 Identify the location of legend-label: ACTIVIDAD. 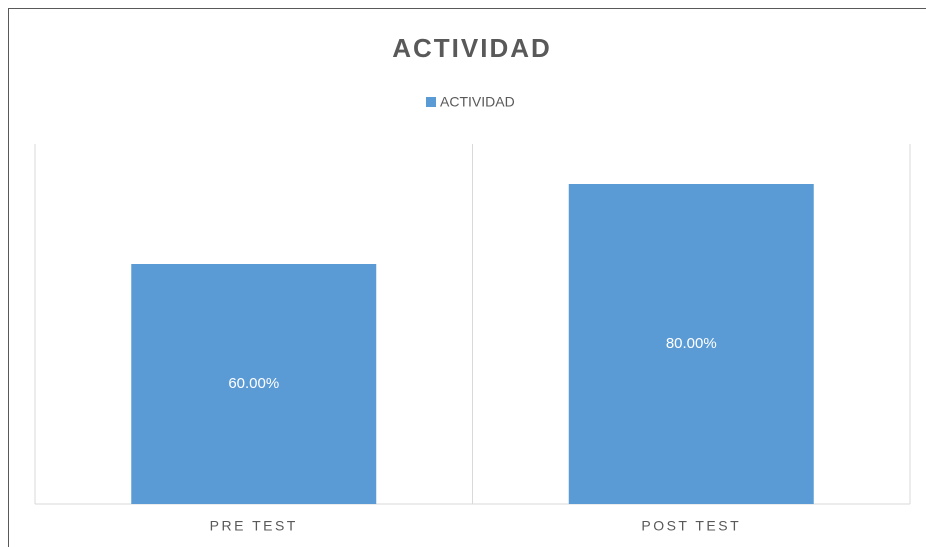
(477, 102).